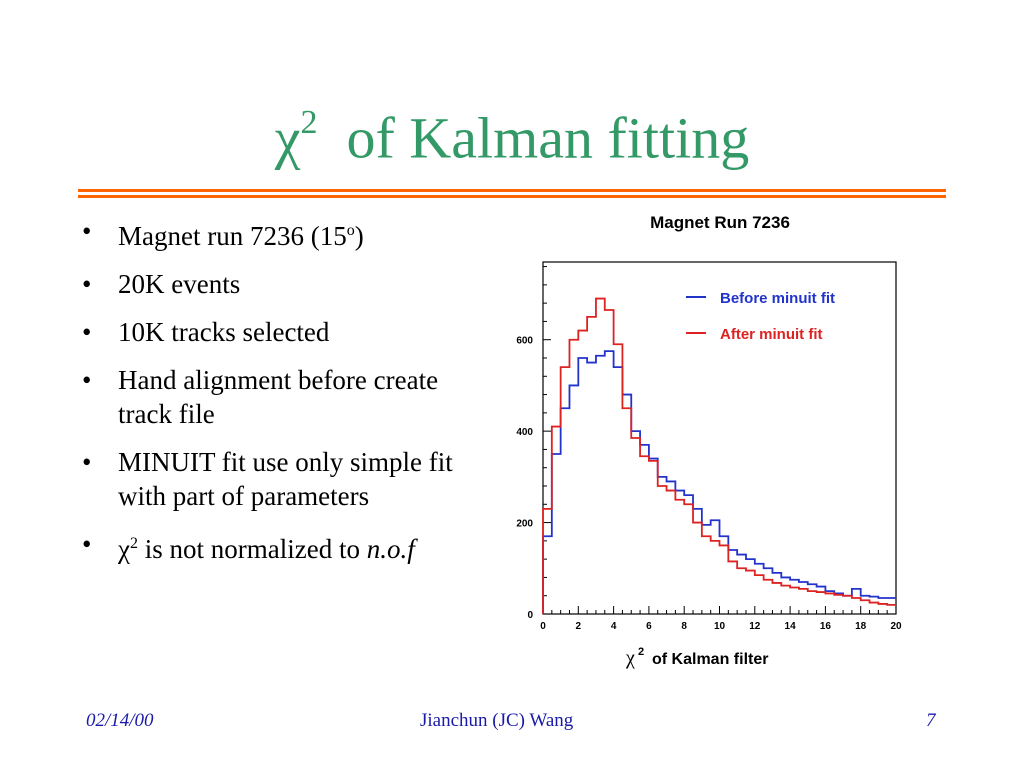 Image resolution: width=1024 pixels, height=768 pixels. What do you see at coordinates (232, 236) in the screenshot?
I see `bullet-text: Magnet run 7236 (15` at bounding box center [232, 236].